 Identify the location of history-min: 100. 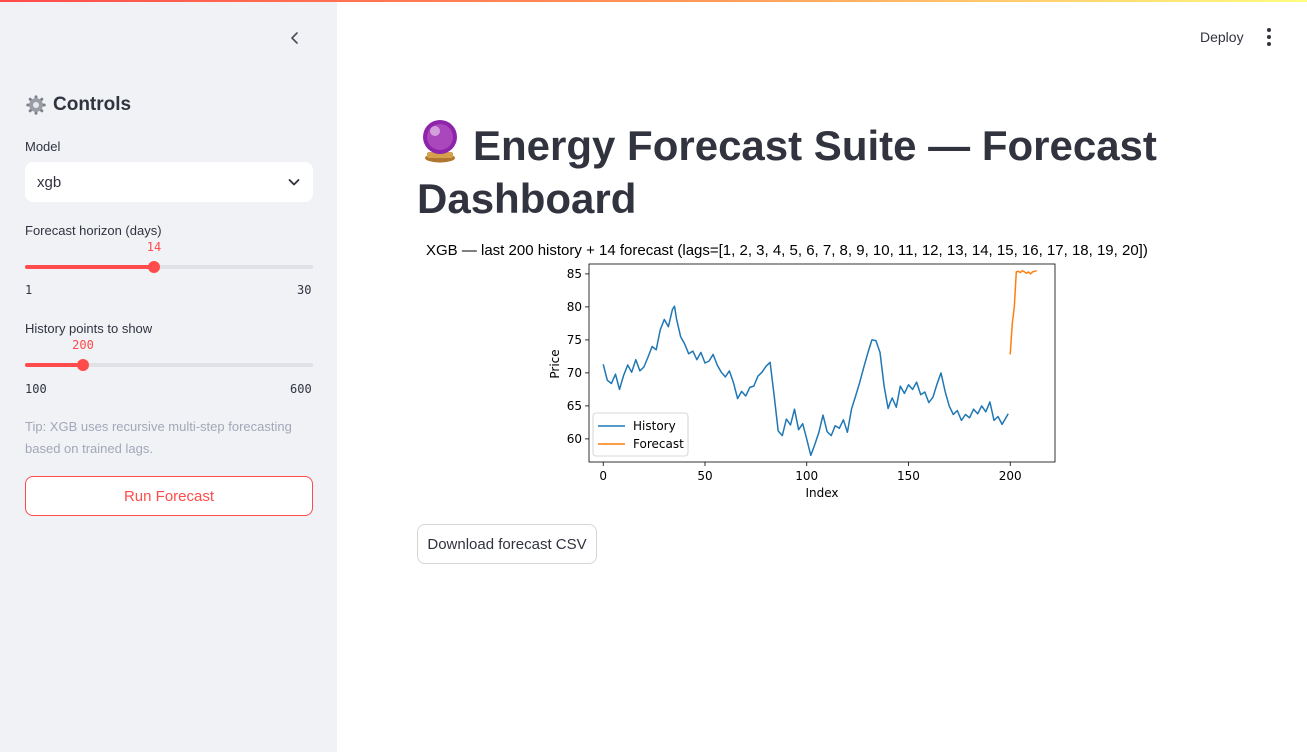
(36, 389).